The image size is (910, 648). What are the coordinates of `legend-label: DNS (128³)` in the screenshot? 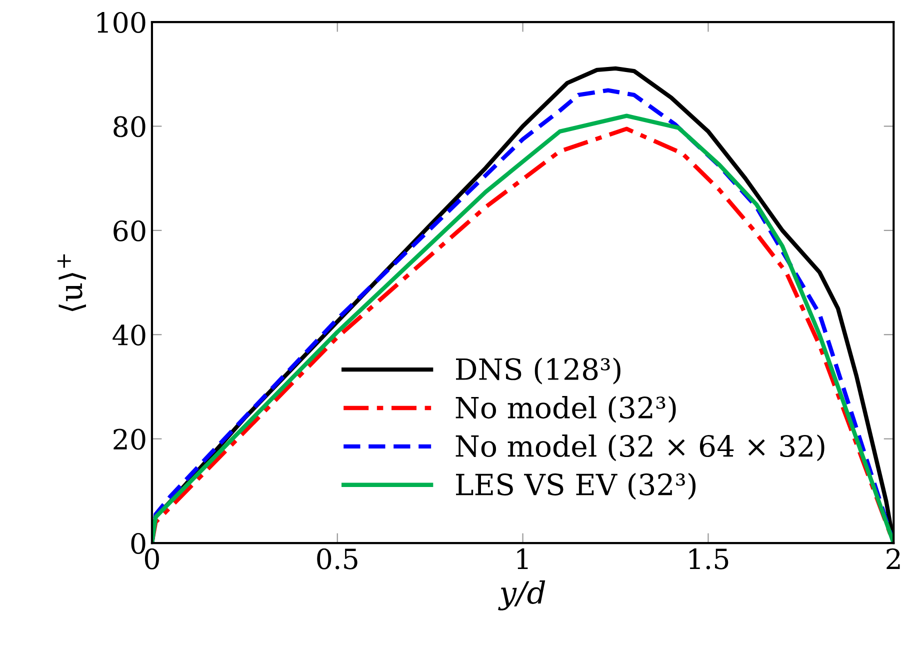 It's located at (538, 371).